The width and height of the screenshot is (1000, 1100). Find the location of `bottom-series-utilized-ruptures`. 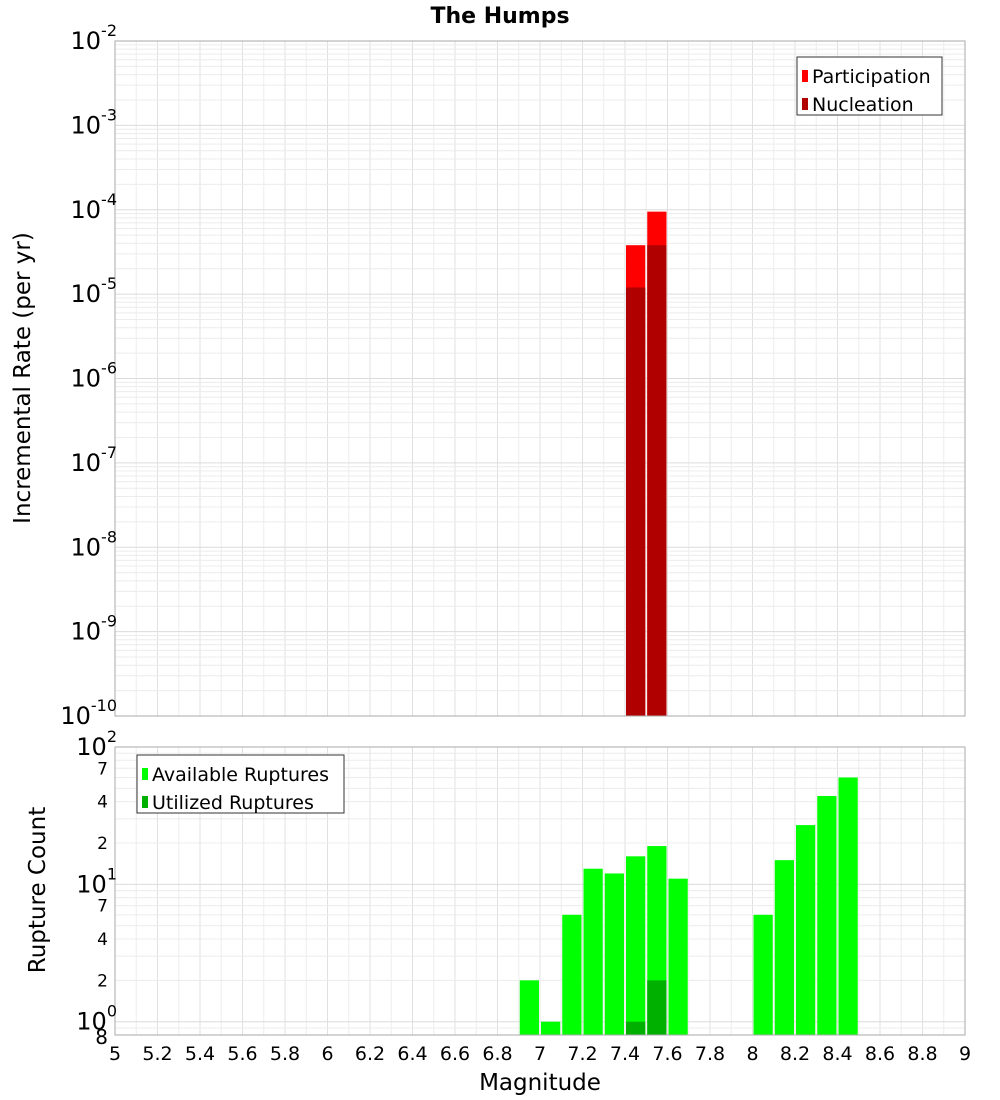

bottom-series-utilized-ruptures is located at coordinates (646, 1007).